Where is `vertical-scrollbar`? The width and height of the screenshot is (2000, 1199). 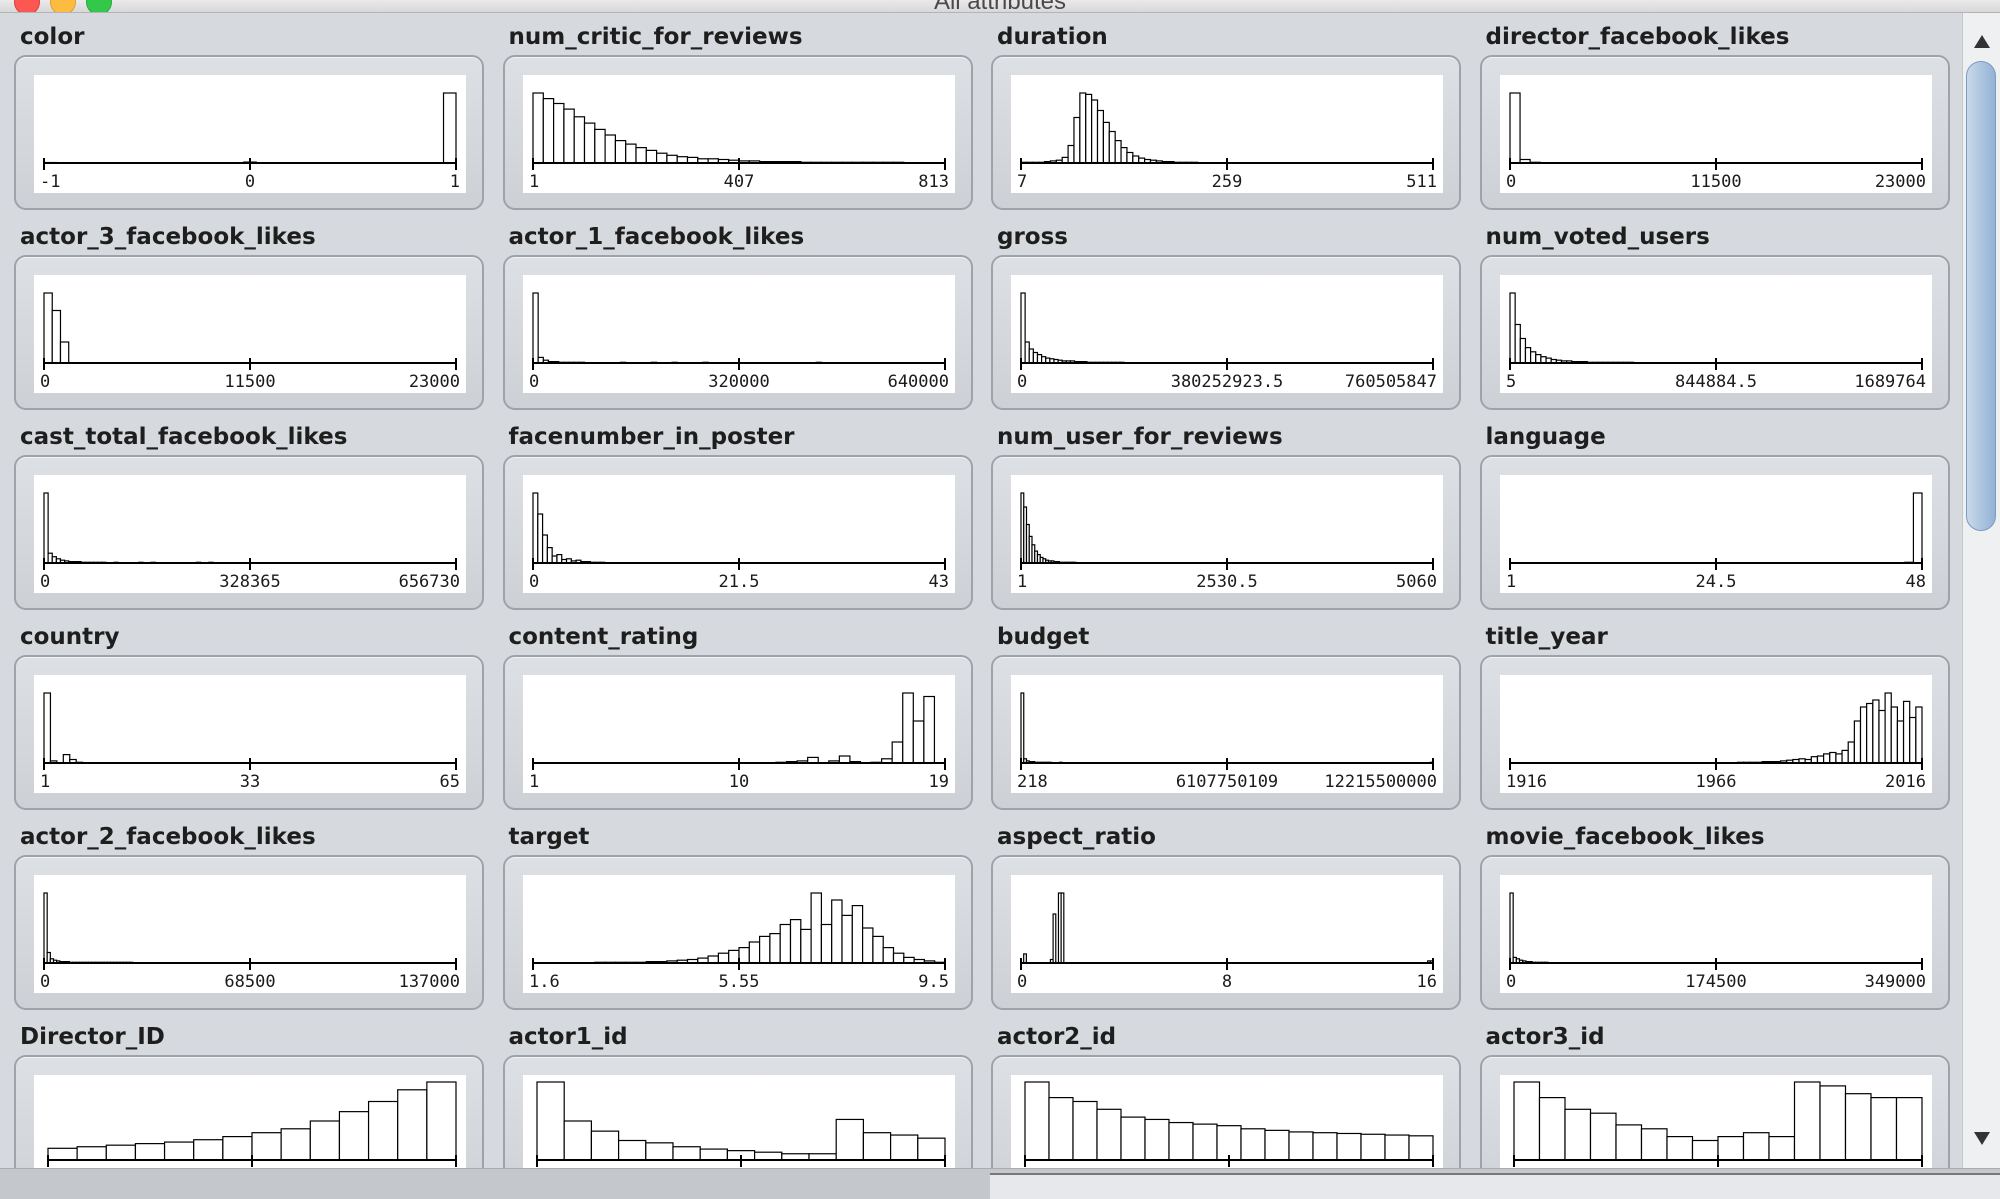
vertical-scrollbar is located at coordinates (1981, 590).